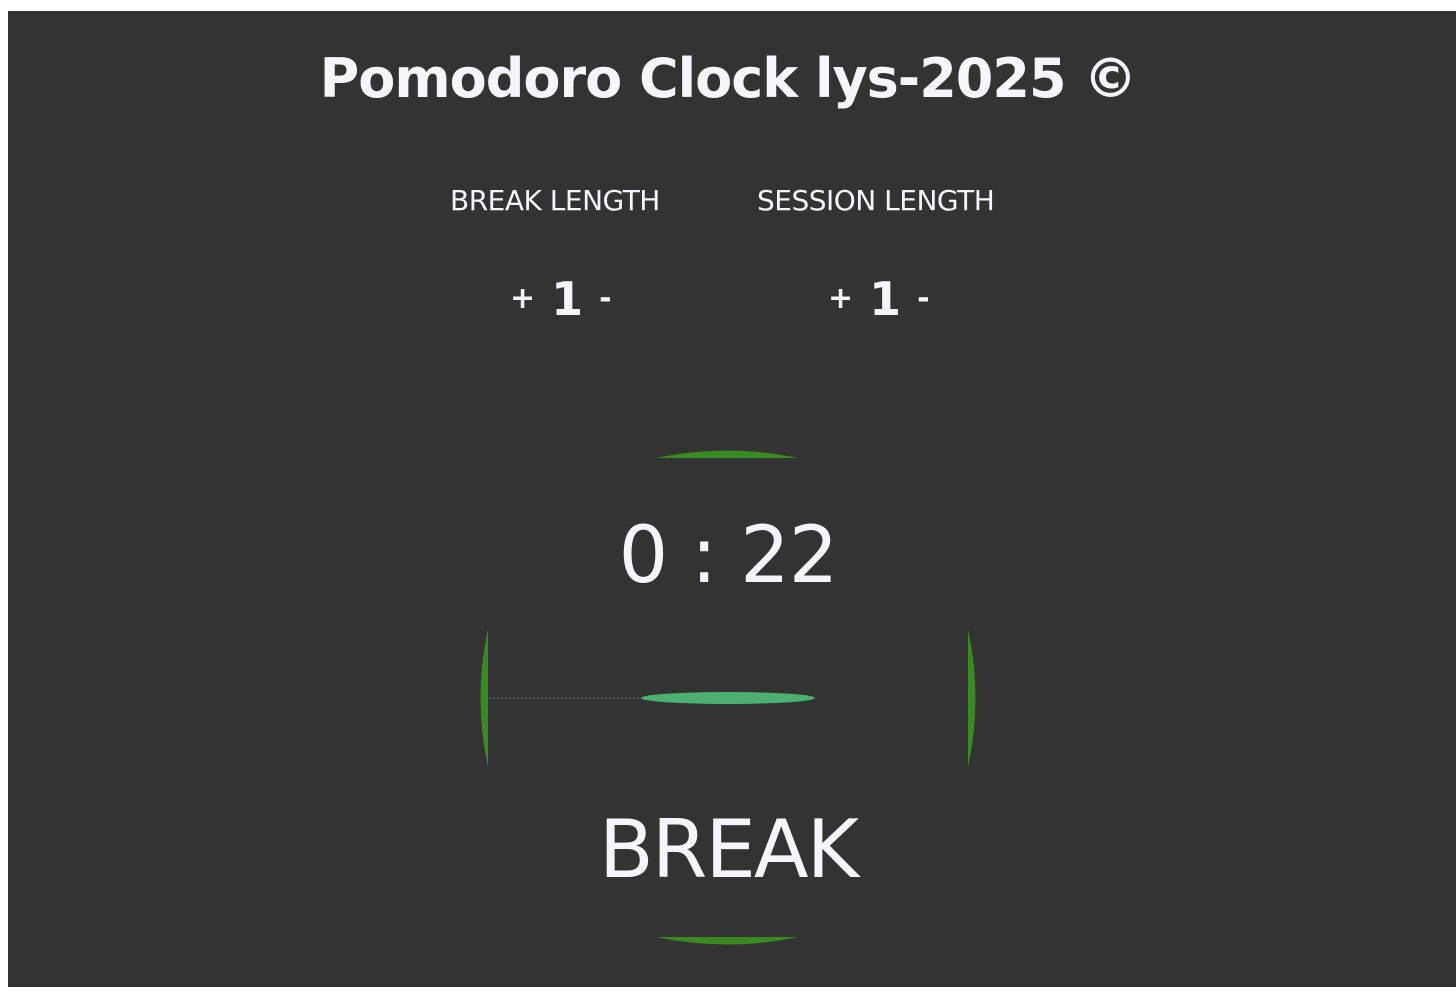  I want to click on session-decrement-button: -, so click(923, 299).